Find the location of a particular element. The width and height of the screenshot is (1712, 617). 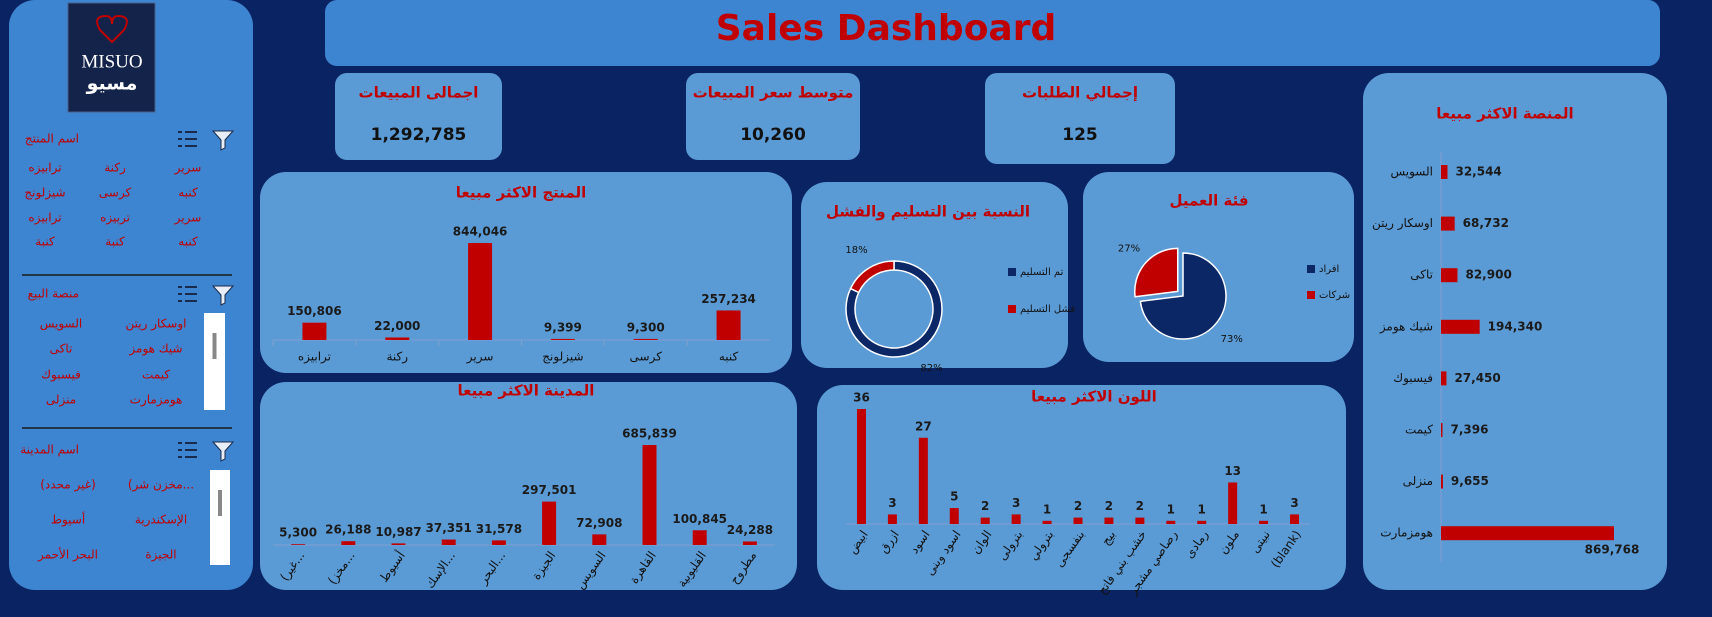

y-tick-label: اوسكار ريتن is located at coordinates (1402, 223).